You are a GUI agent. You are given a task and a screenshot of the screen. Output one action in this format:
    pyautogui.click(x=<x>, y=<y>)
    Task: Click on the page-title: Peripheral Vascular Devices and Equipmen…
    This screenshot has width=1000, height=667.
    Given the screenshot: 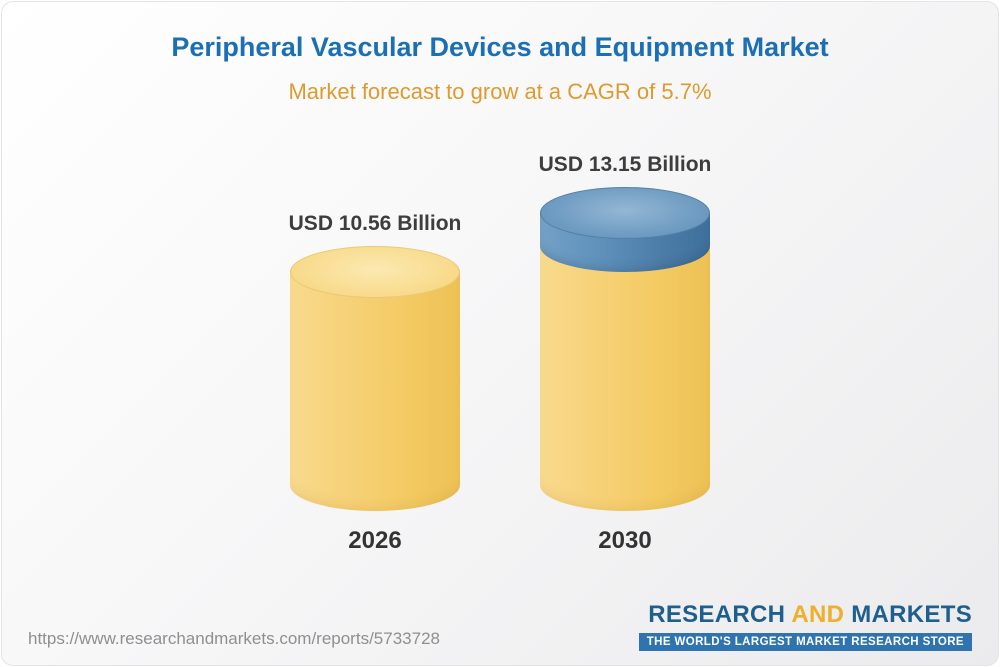 What is the action you would take?
    pyautogui.click(x=500, y=47)
    